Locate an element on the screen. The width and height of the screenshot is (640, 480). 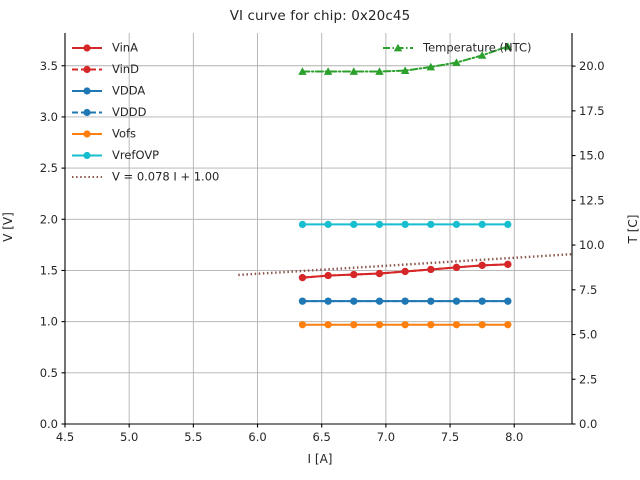
x-tick-label: 8.0 is located at coordinates (514, 437).